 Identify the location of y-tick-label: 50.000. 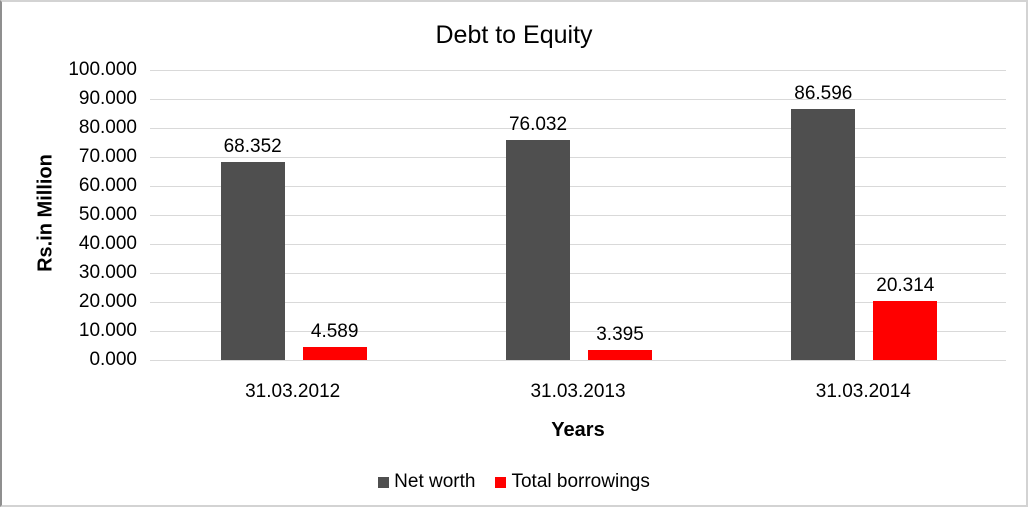
(107, 214).